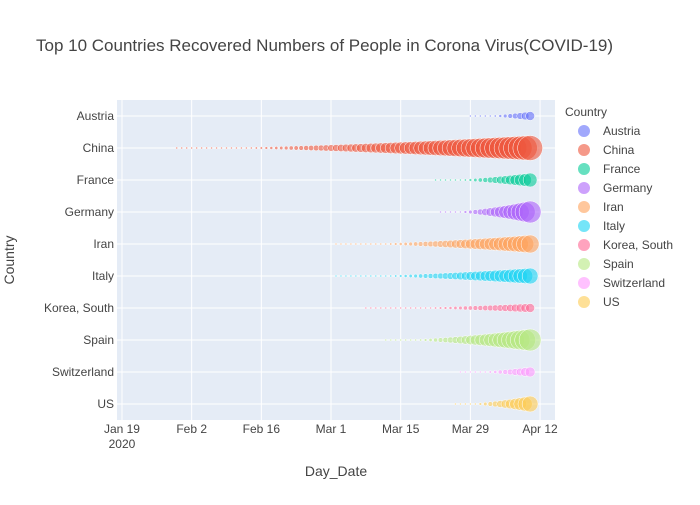 The image size is (700, 505). What do you see at coordinates (621, 283) in the screenshot?
I see `legend-item: Switzerland` at bounding box center [621, 283].